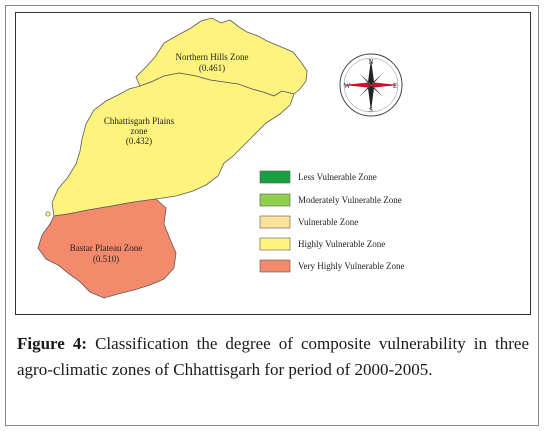  Describe the element at coordinates (395, 86) in the screenshot. I see `compass-east-letter: E` at that location.